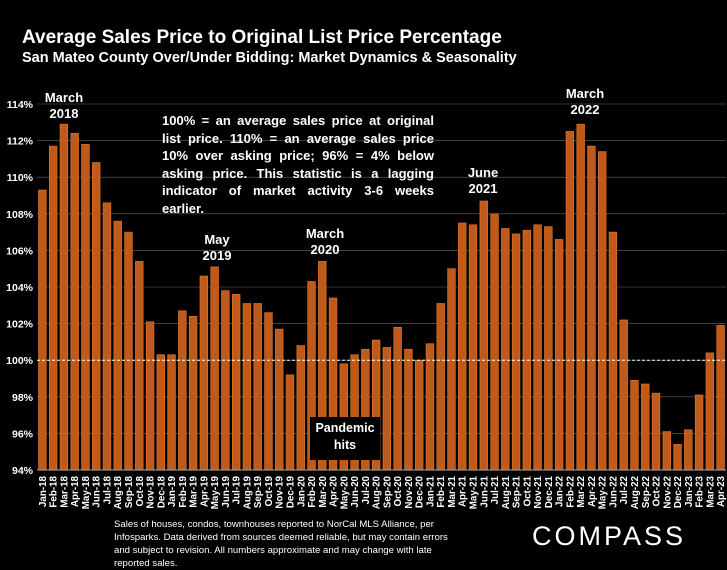 Image resolution: width=727 pixels, height=570 pixels. What do you see at coordinates (603, 492) in the screenshot?
I see `x-tick-label: May-22` at bounding box center [603, 492].